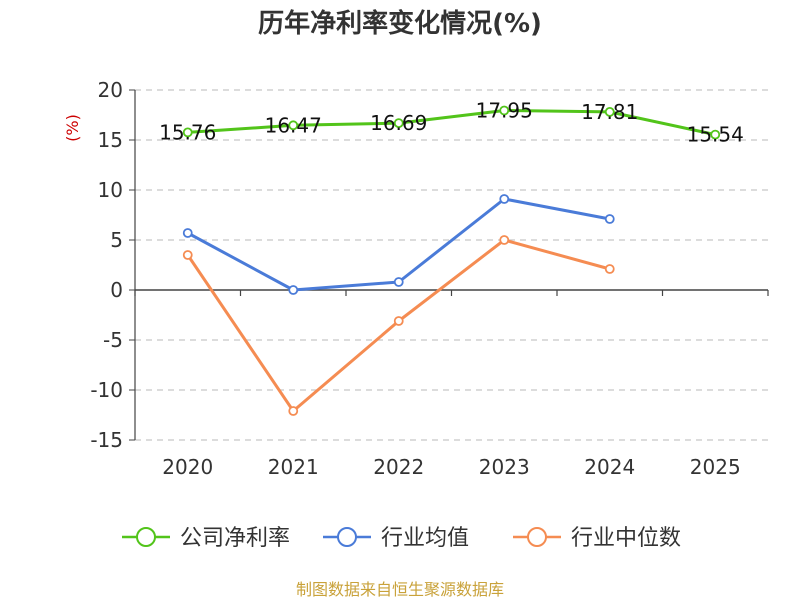  Describe the element at coordinates (504, 467) in the screenshot. I see `x-tick-label: 2023` at that location.